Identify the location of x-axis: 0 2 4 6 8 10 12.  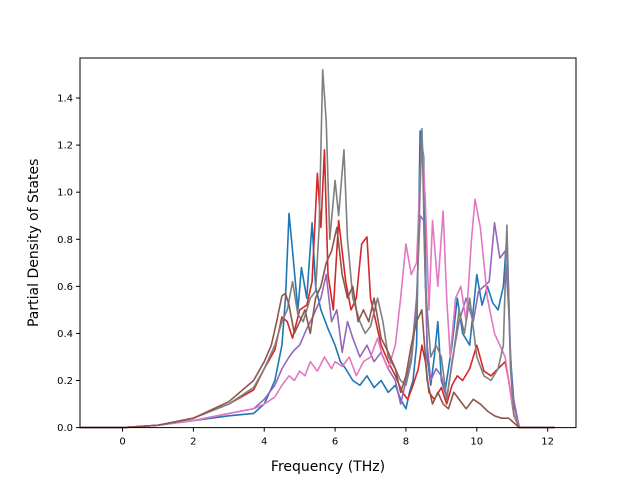
(336, 437).